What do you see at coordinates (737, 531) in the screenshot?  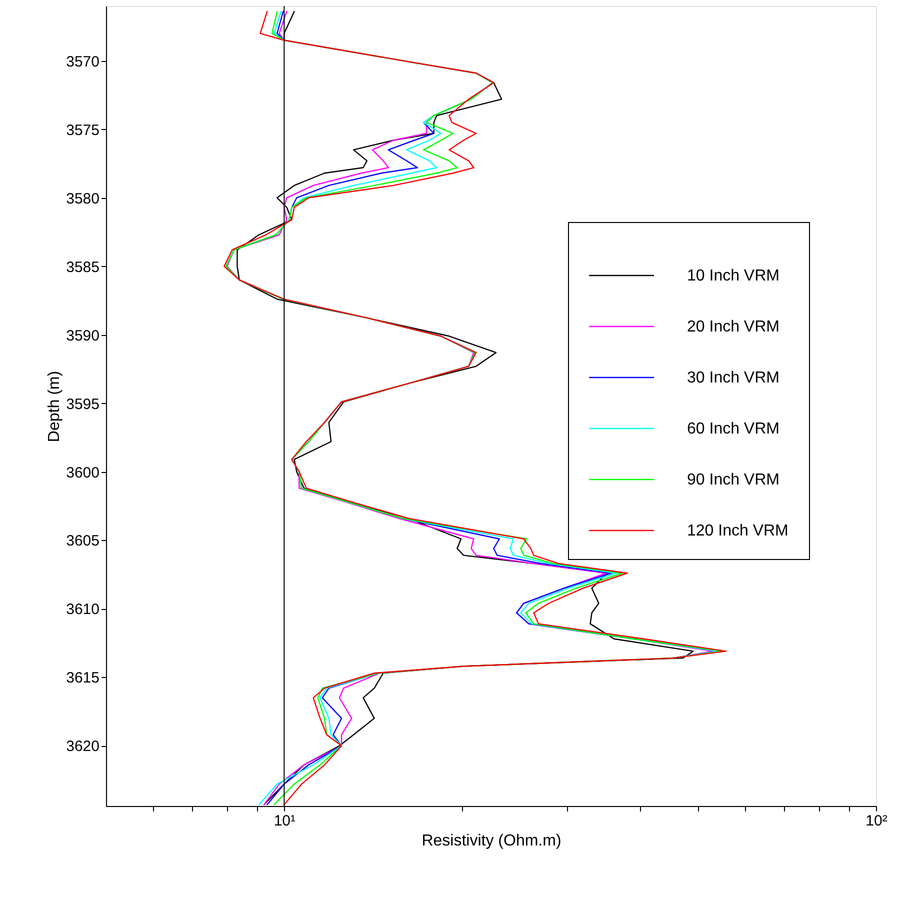 I see `legend-label: 120 Inch VRM` at bounding box center [737, 531].